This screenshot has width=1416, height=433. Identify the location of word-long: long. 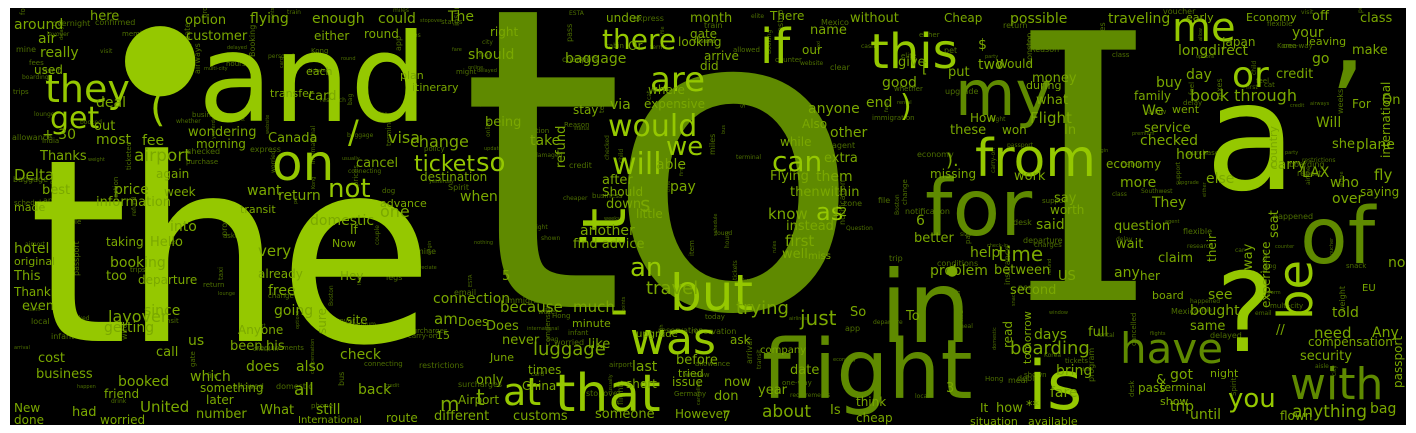
(1193, 51).